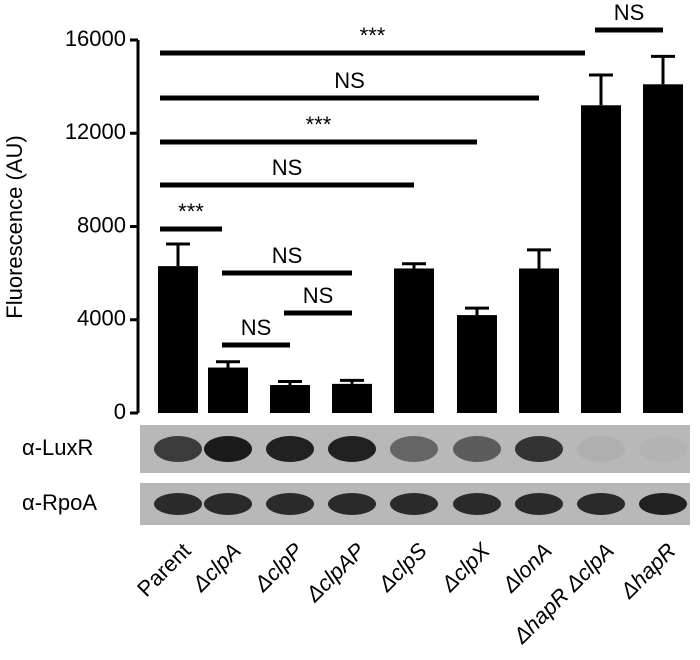 The width and height of the screenshot is (700, 660). Describe the element at coordinates (59, 502) in the screenshot. I see `blot-label: α-RpoA` at that location.